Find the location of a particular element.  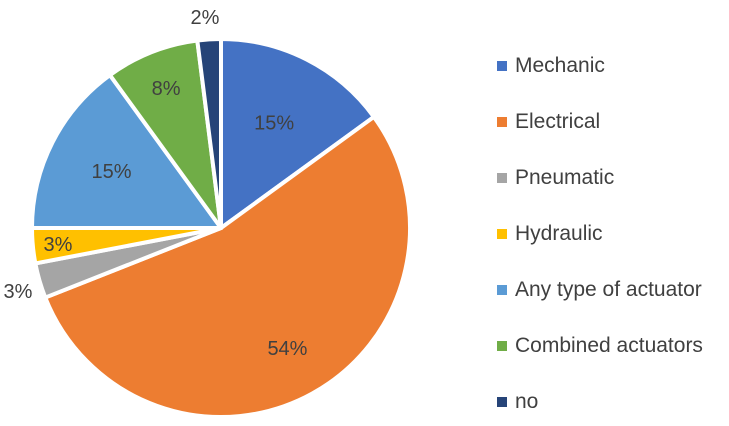

slice-label-hydraulic: 3% is located at coordinates (58, 245).